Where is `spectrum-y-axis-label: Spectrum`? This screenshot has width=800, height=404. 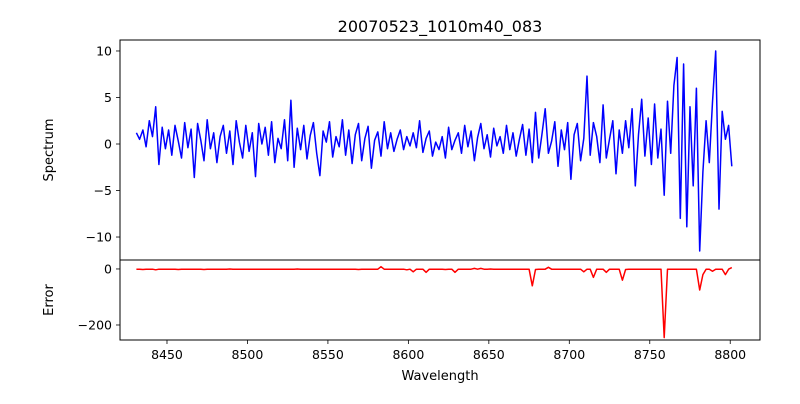 spectrum-y-axis-label: Spectrum is located at coordinates (49, 150).